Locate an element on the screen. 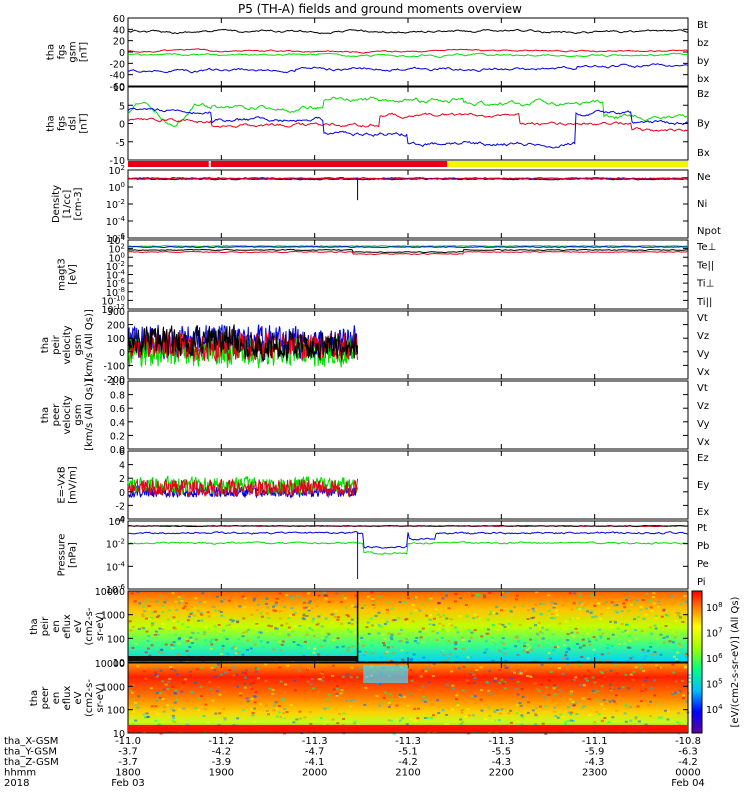 This screenshot has height=800, width=750. ytick-label: -20 is located at coordinates (117, 64).